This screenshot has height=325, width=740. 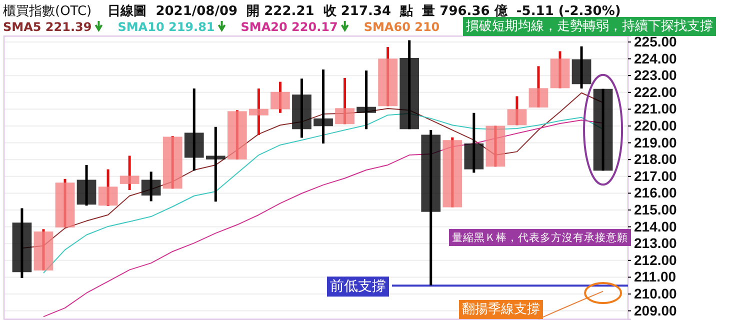 What do you see at coordinates (656, 293) in the screenshot?
I see `y-tick-label: 210.00` at bounding box center [656, 293].